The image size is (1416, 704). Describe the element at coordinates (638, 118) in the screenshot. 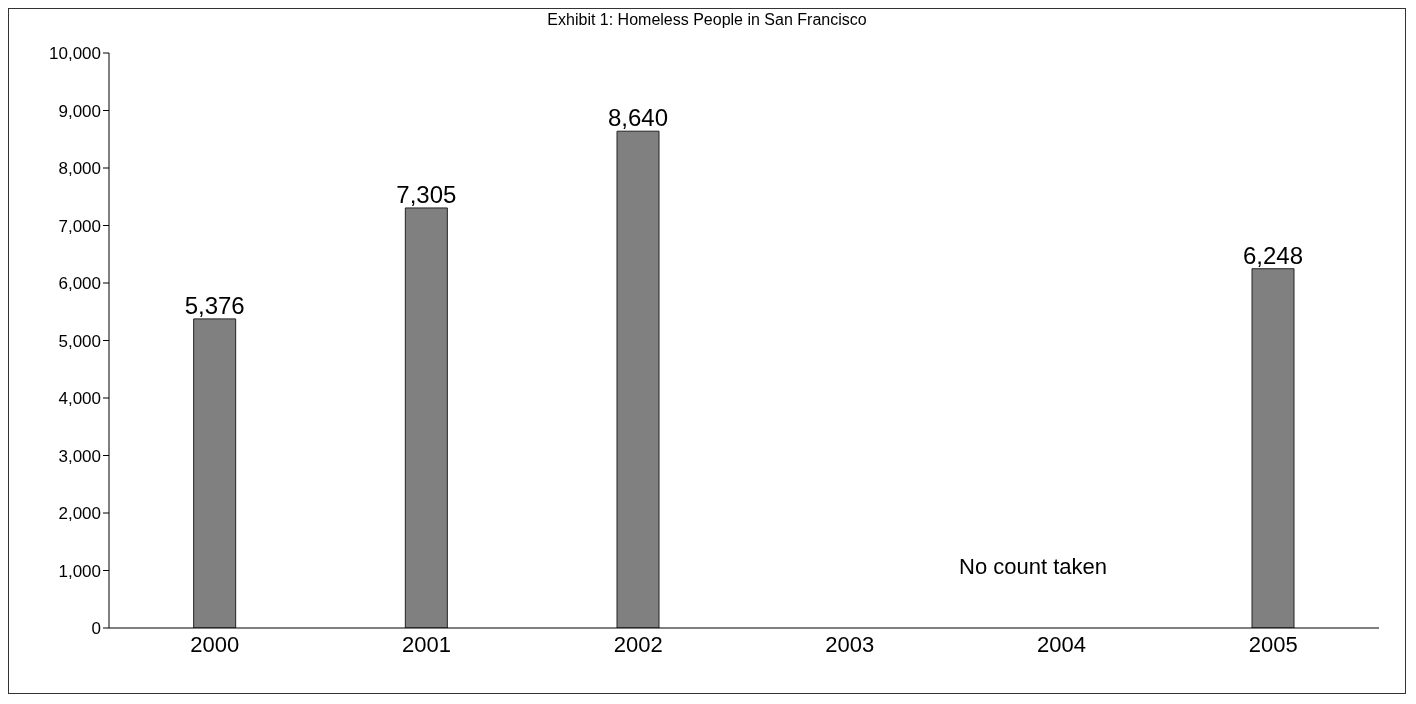

I see `data-label: 8,640` at that location.